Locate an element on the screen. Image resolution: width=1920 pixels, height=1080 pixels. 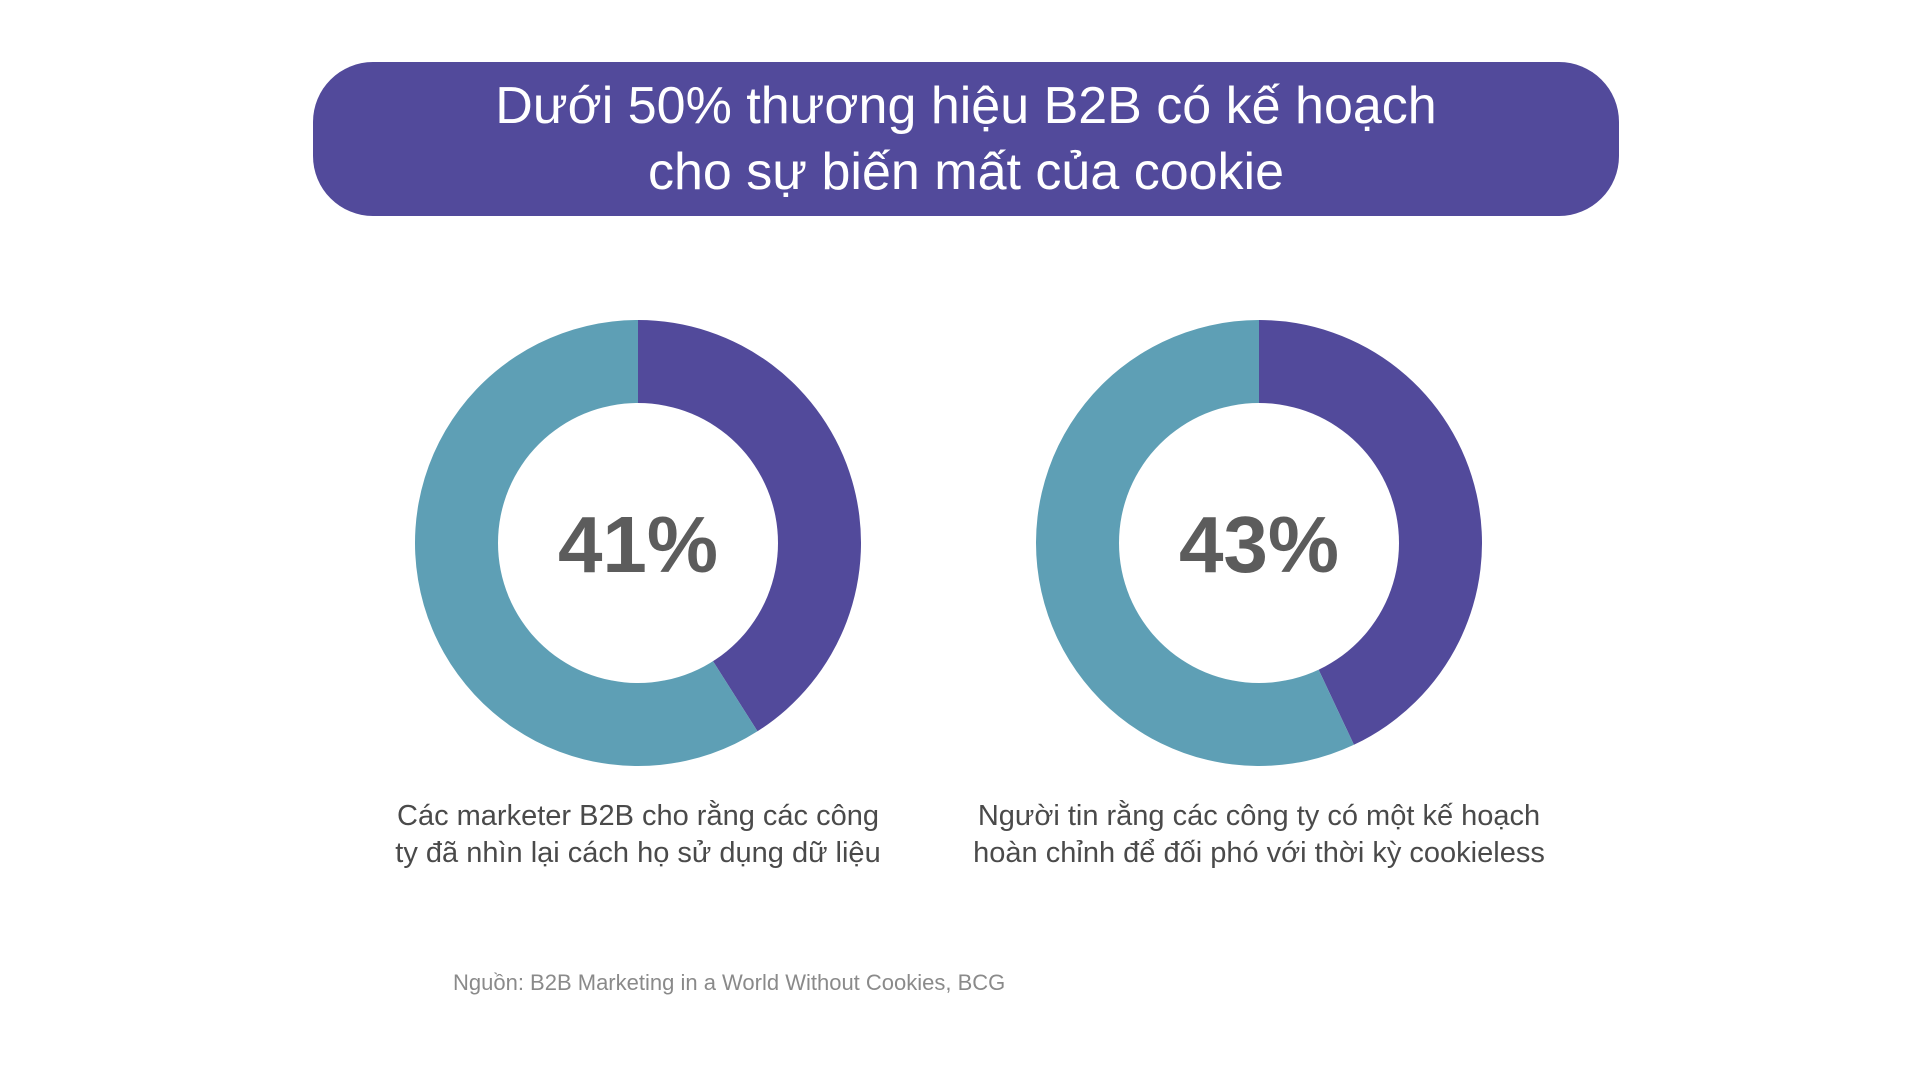
caption-line: ty đã nhìn lại cách họ sử dụng dữ liệu is located at coordinates (638, 853).